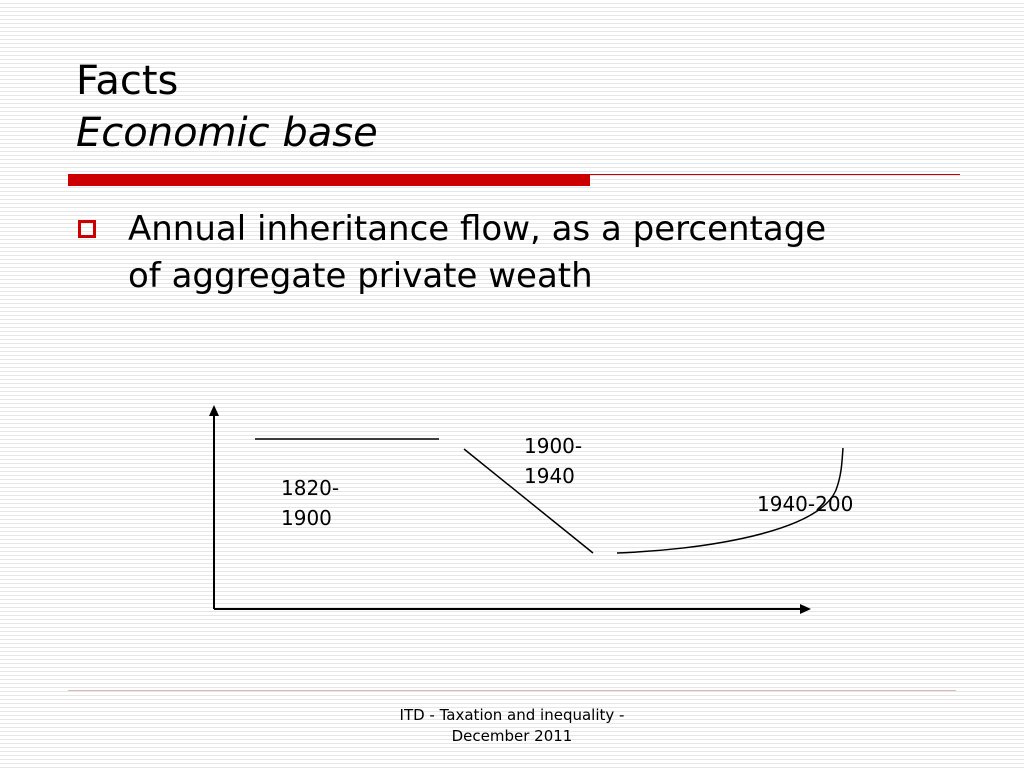 The width and height of the screenshot is (1024, 768). I want to click on footer-line-1: ITD - Taxation and inequality -, so click(512, 715).